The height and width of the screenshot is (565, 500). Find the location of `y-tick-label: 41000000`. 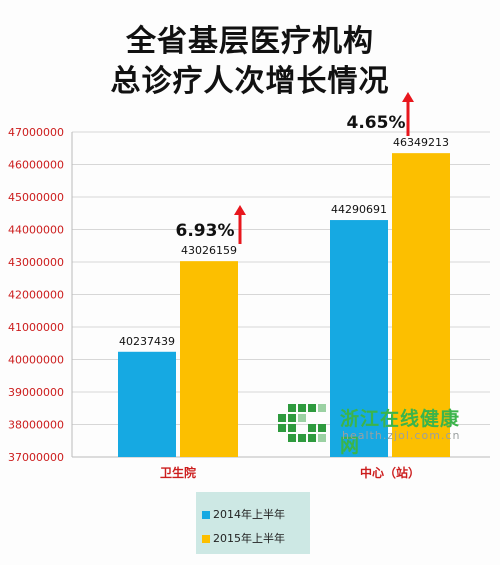

y-tick-label: 41000000 is located at coordinates (36, 327).